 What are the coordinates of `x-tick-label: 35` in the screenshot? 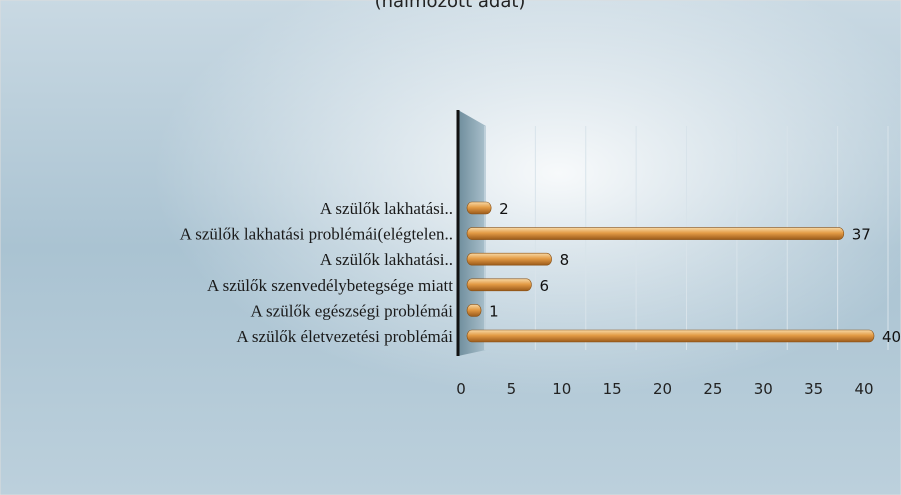 It's located at (813, 389).